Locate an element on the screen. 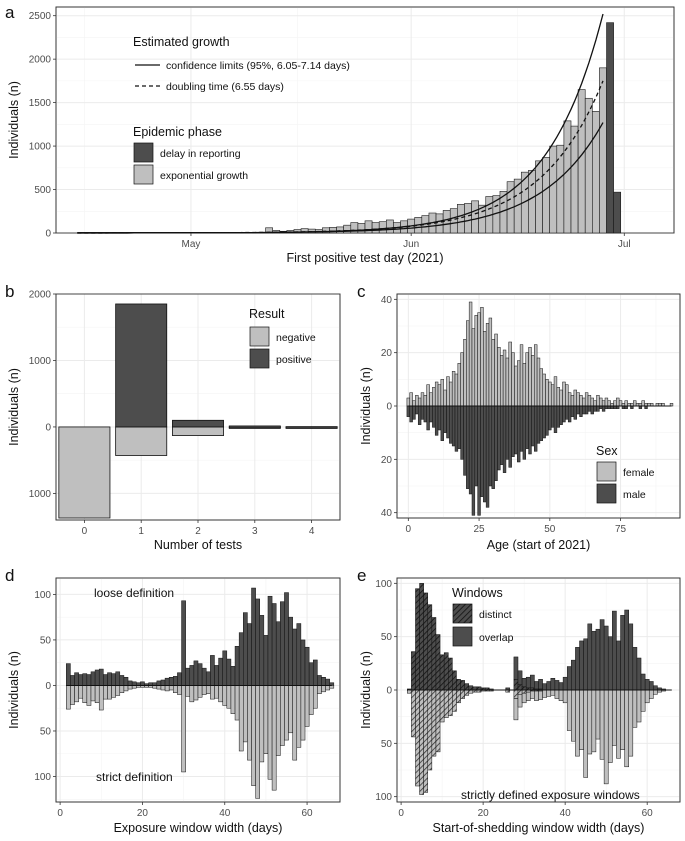  y-tick-label: 20 is located at coordinates (387, 460).